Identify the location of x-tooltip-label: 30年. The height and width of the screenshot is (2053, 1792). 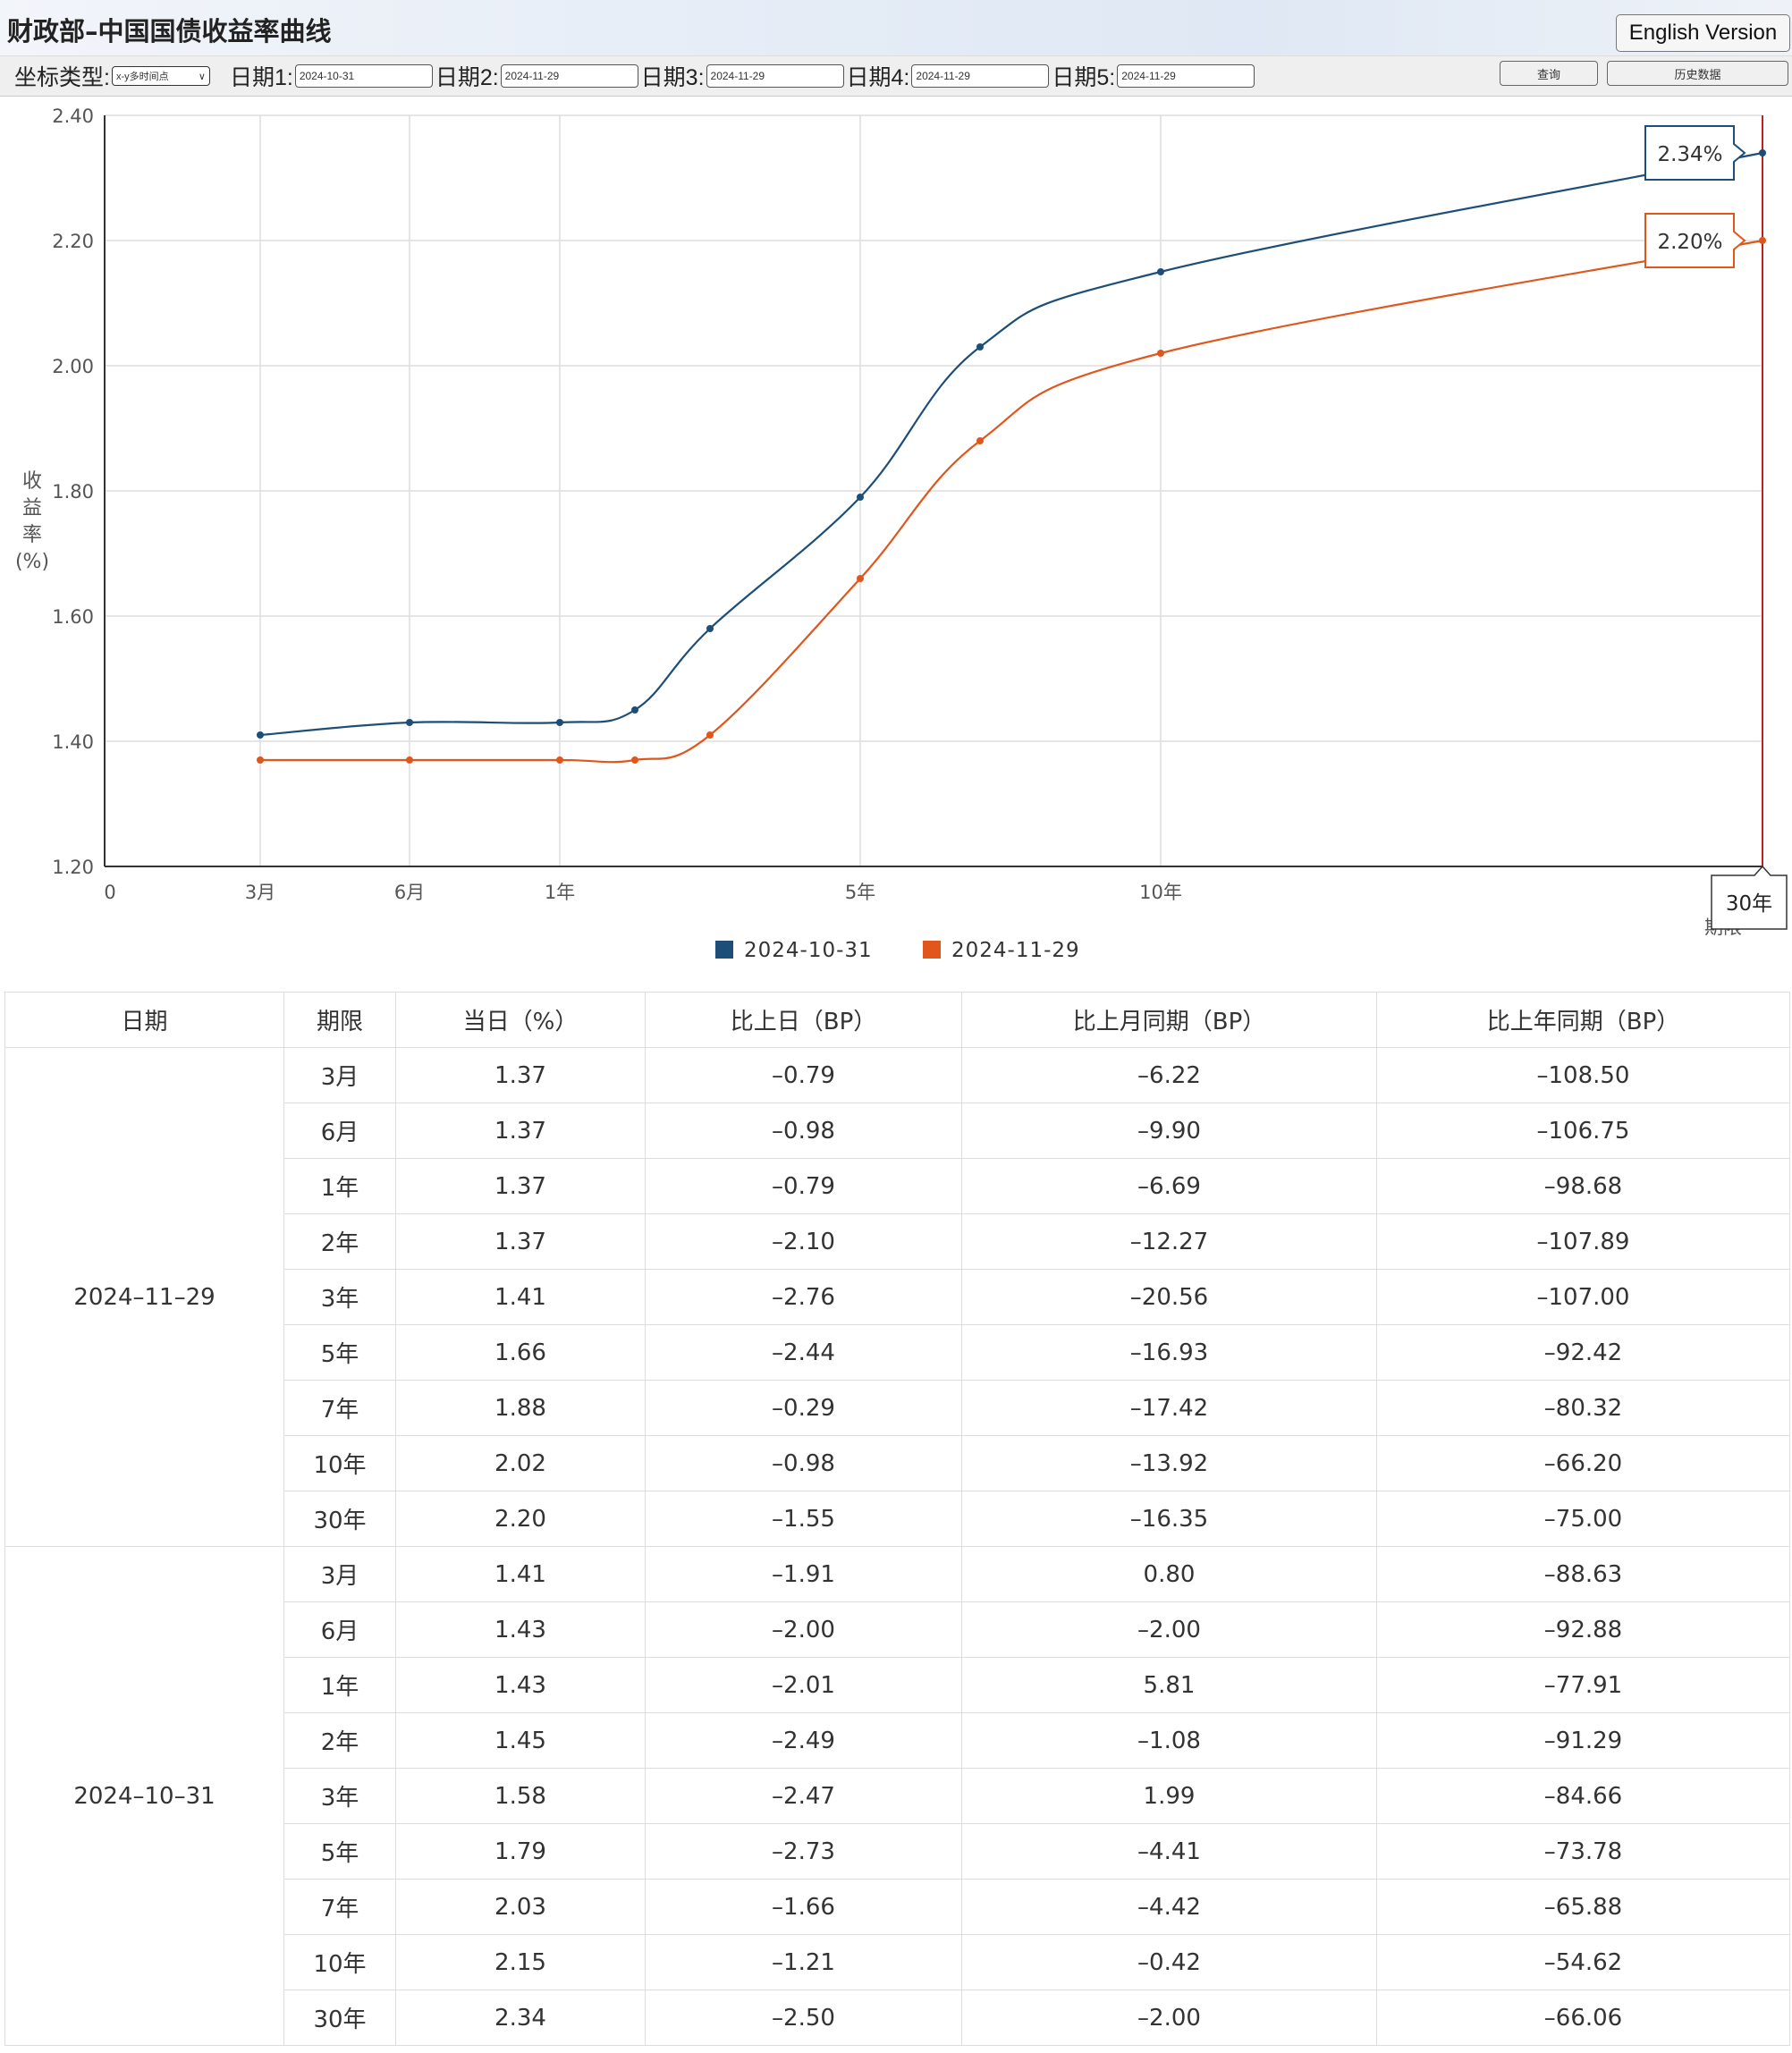
(1749, 904).